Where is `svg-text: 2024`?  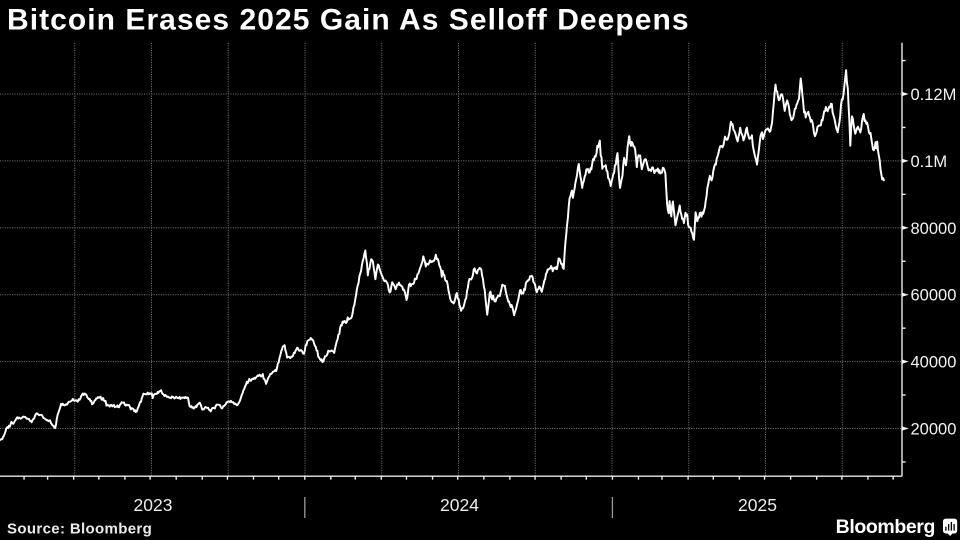 svg-text: 2024 is located at coordinates (459, 505).